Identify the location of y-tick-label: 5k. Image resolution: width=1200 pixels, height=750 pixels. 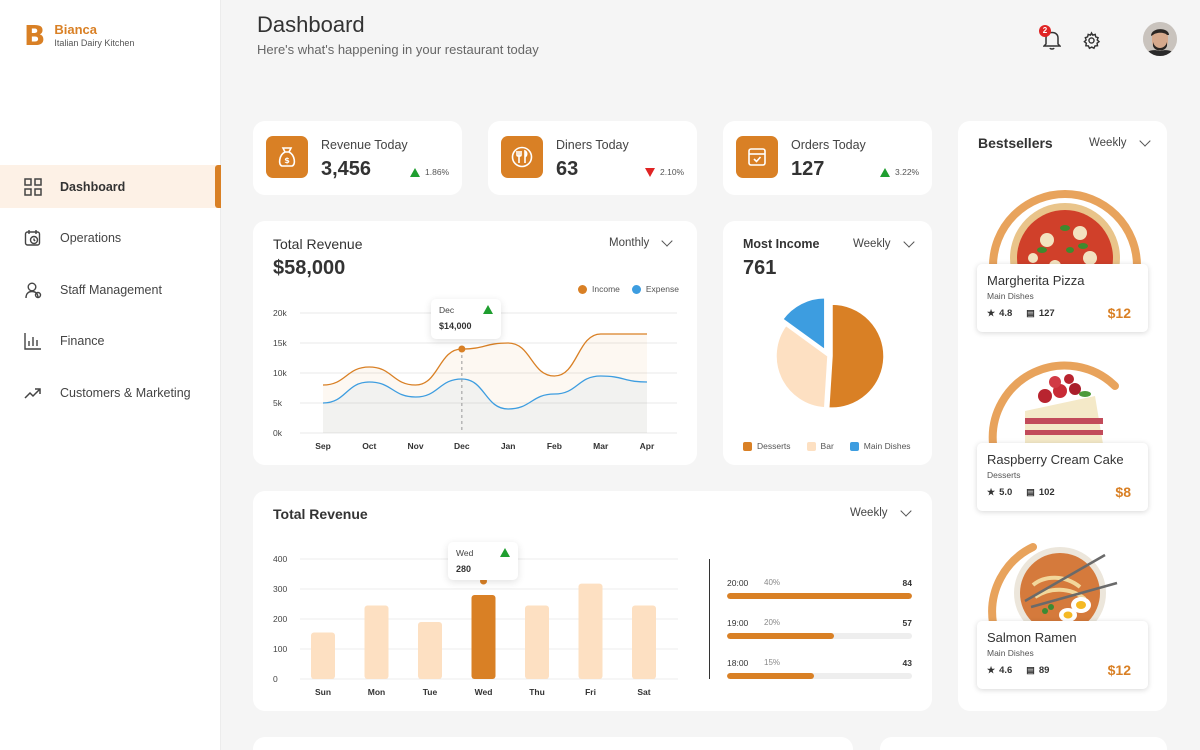
(278, 403).